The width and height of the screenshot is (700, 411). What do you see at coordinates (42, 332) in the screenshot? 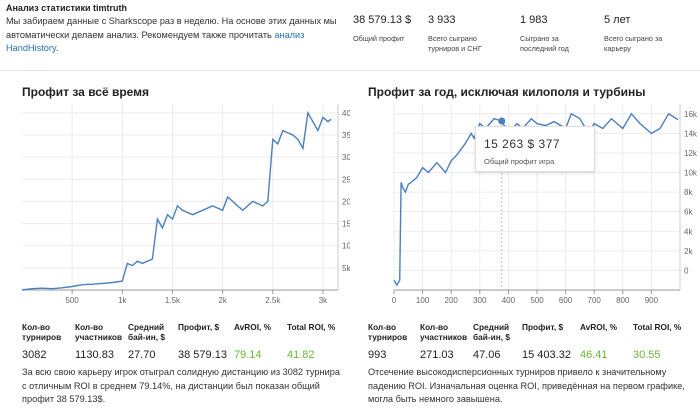
I see `left-th-tournaments: Кол-во турниров` at bounding box center [42, 332].